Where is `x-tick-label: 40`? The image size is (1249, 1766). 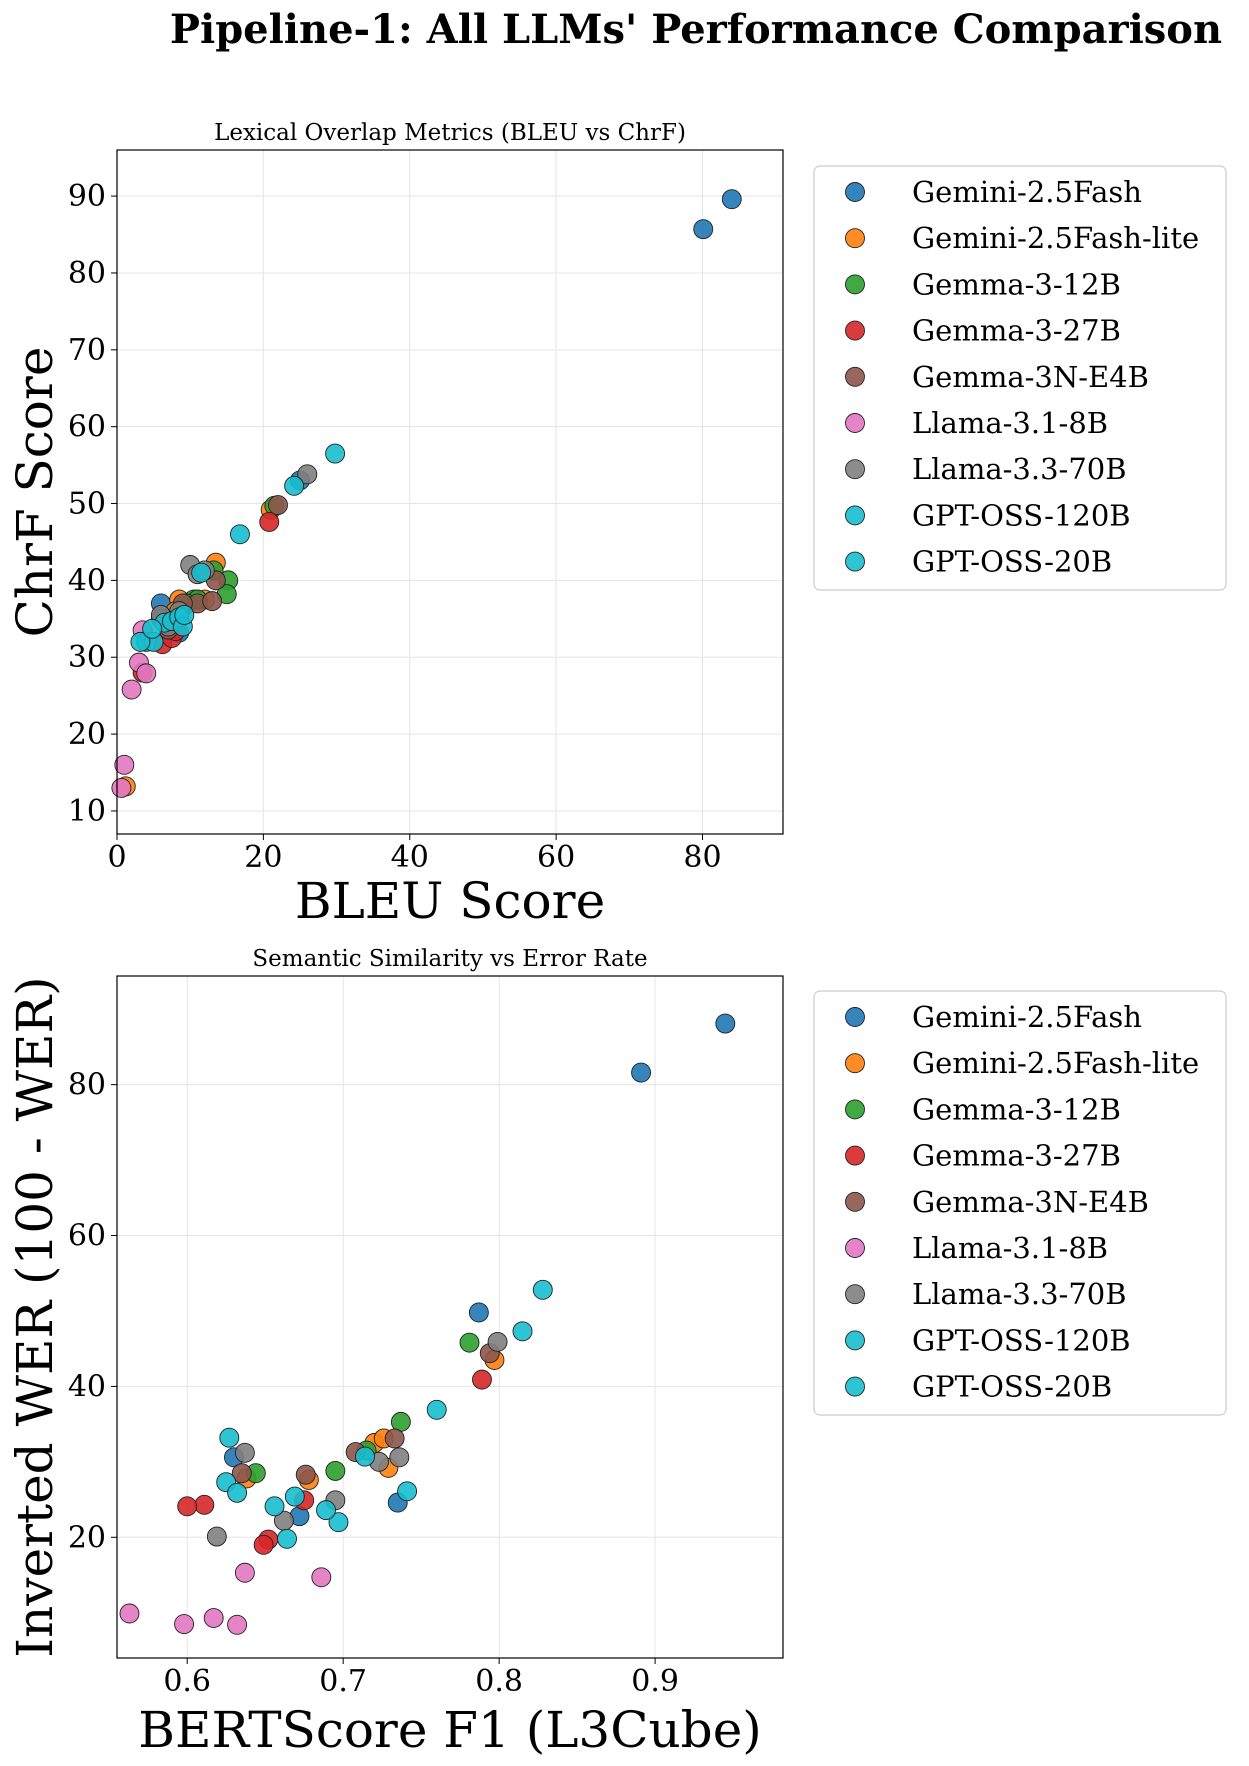
x-tick-label: 40 is located at coordinates (410, 857).